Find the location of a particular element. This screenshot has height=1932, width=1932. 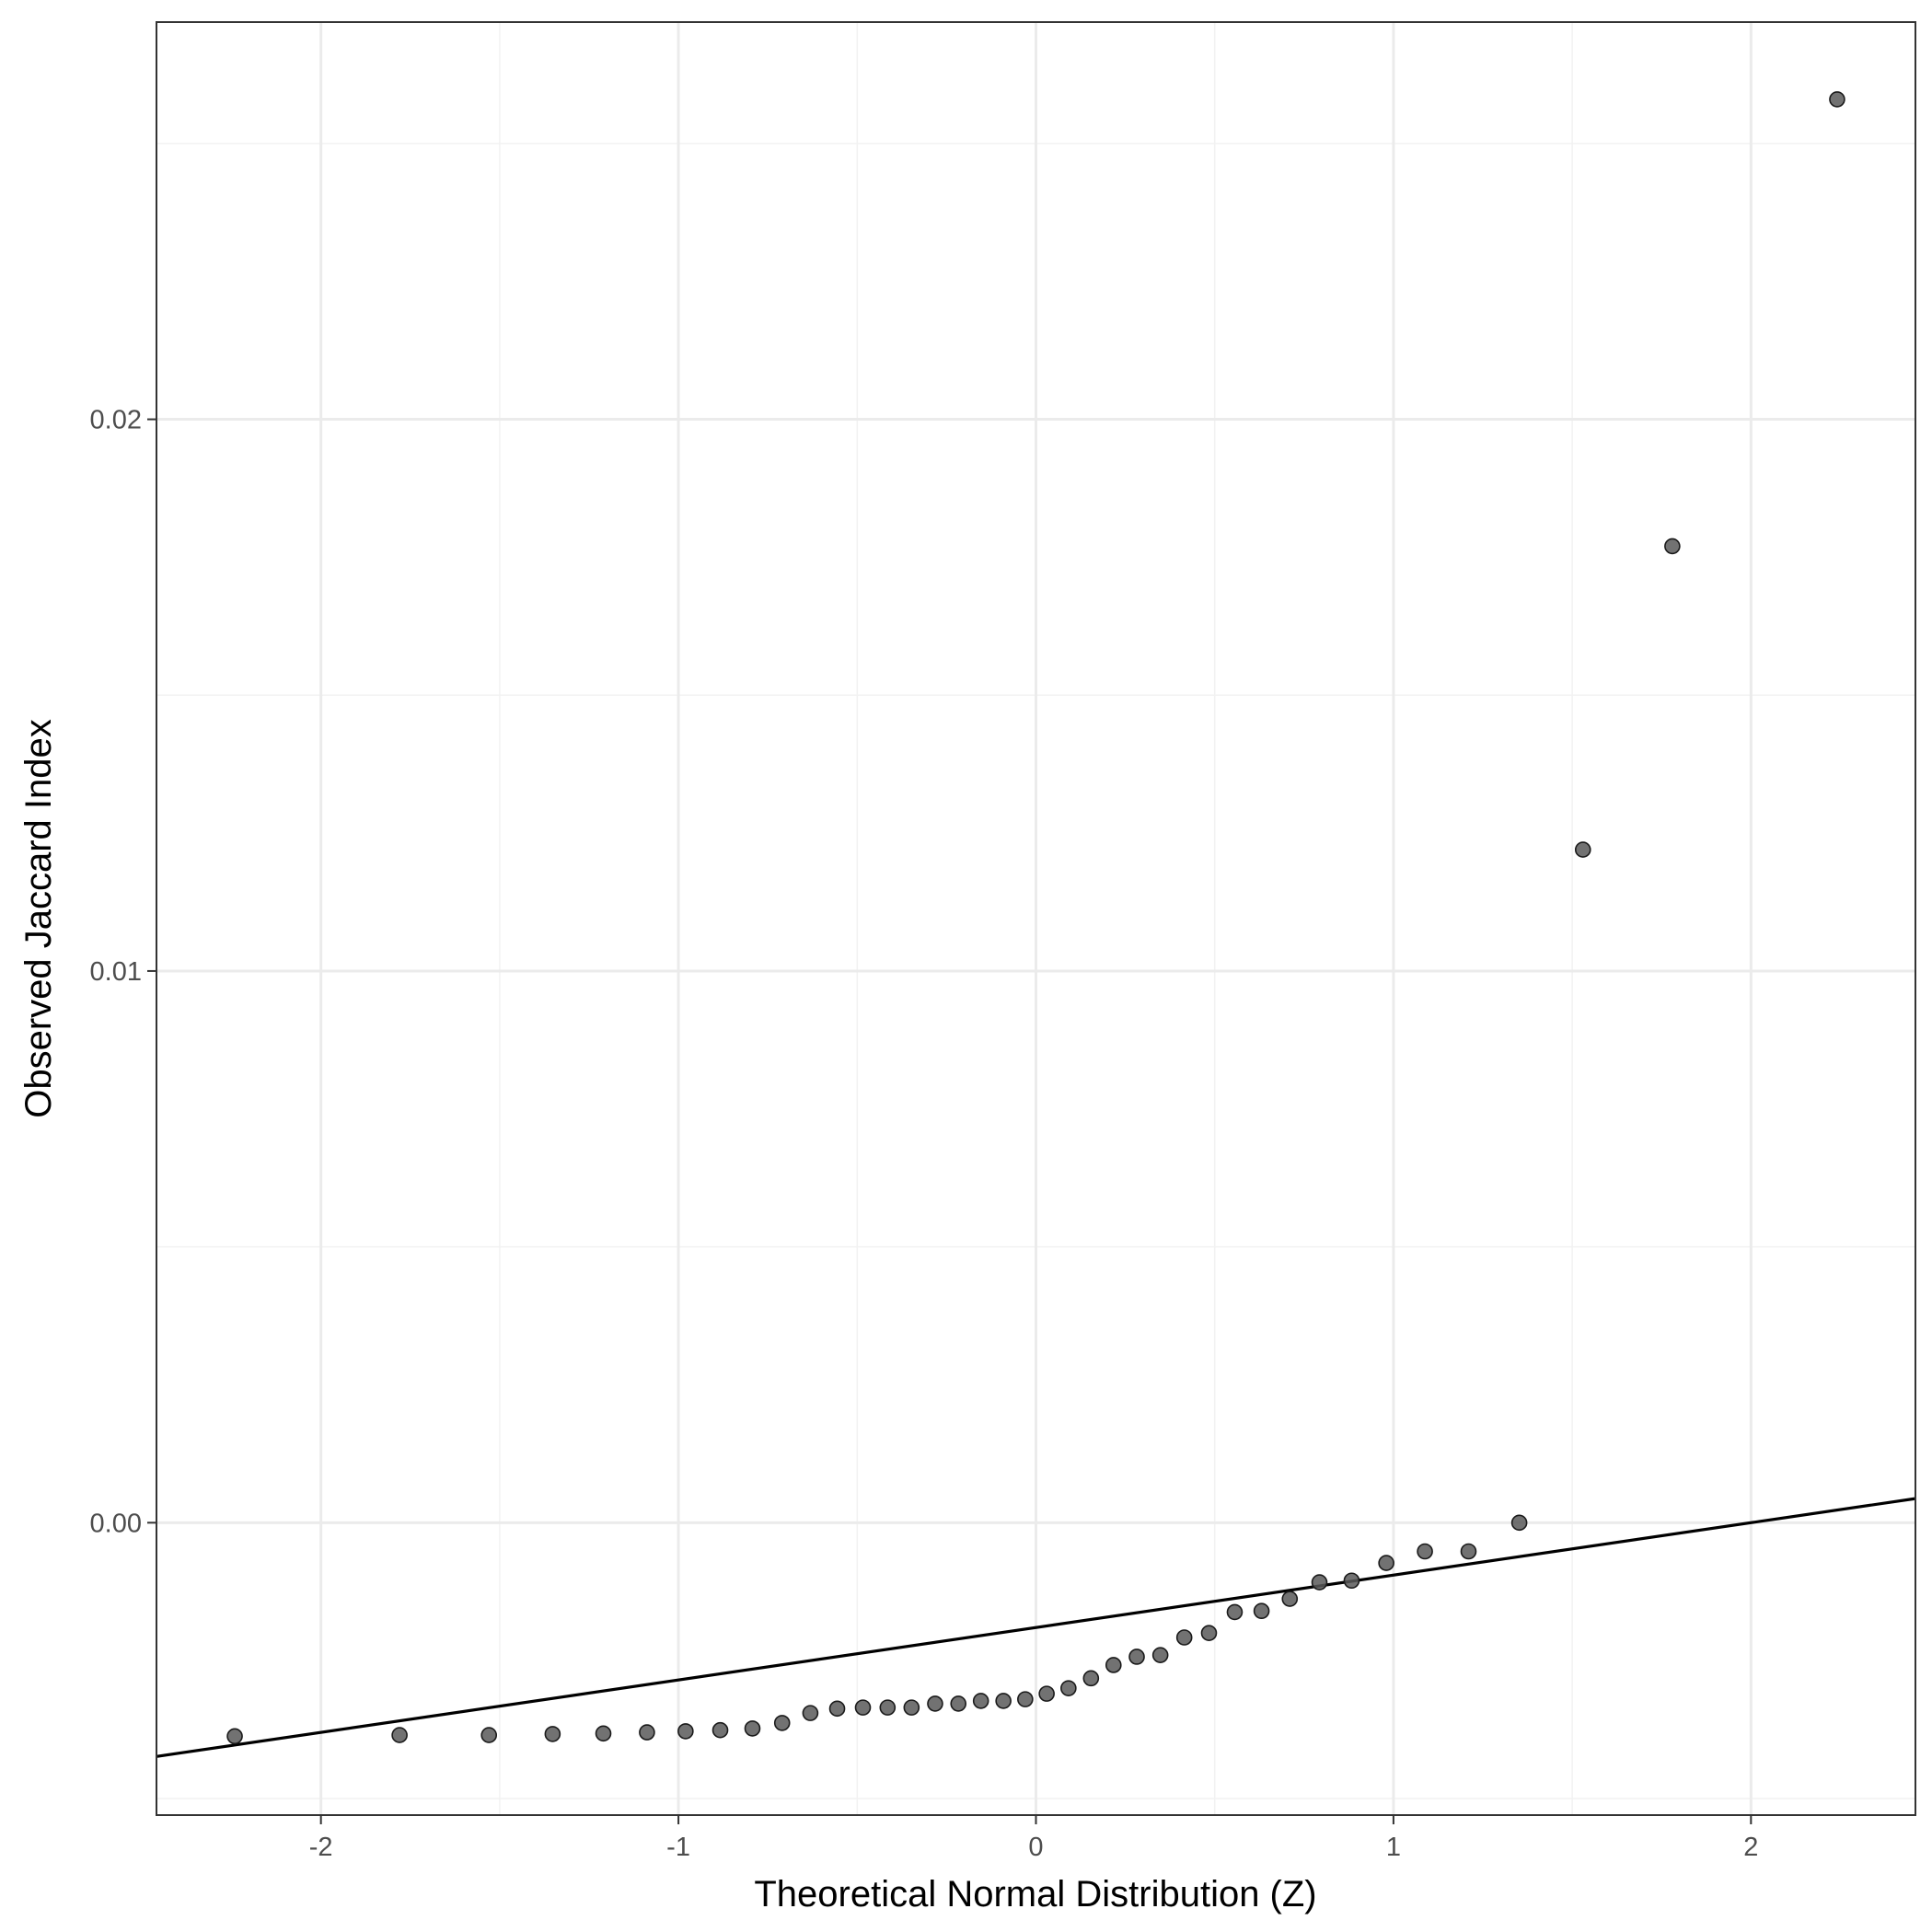

reference-line is located at coordinates (1036, 1628).